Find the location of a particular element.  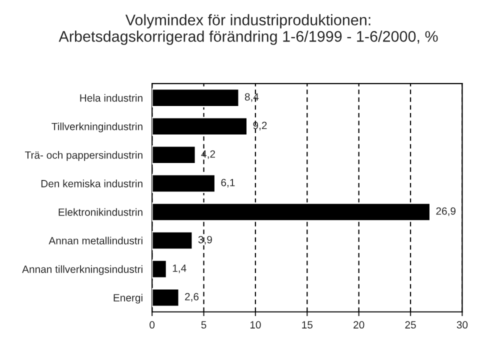

x-tick-label: 10 is located at coordinates (255, 325).